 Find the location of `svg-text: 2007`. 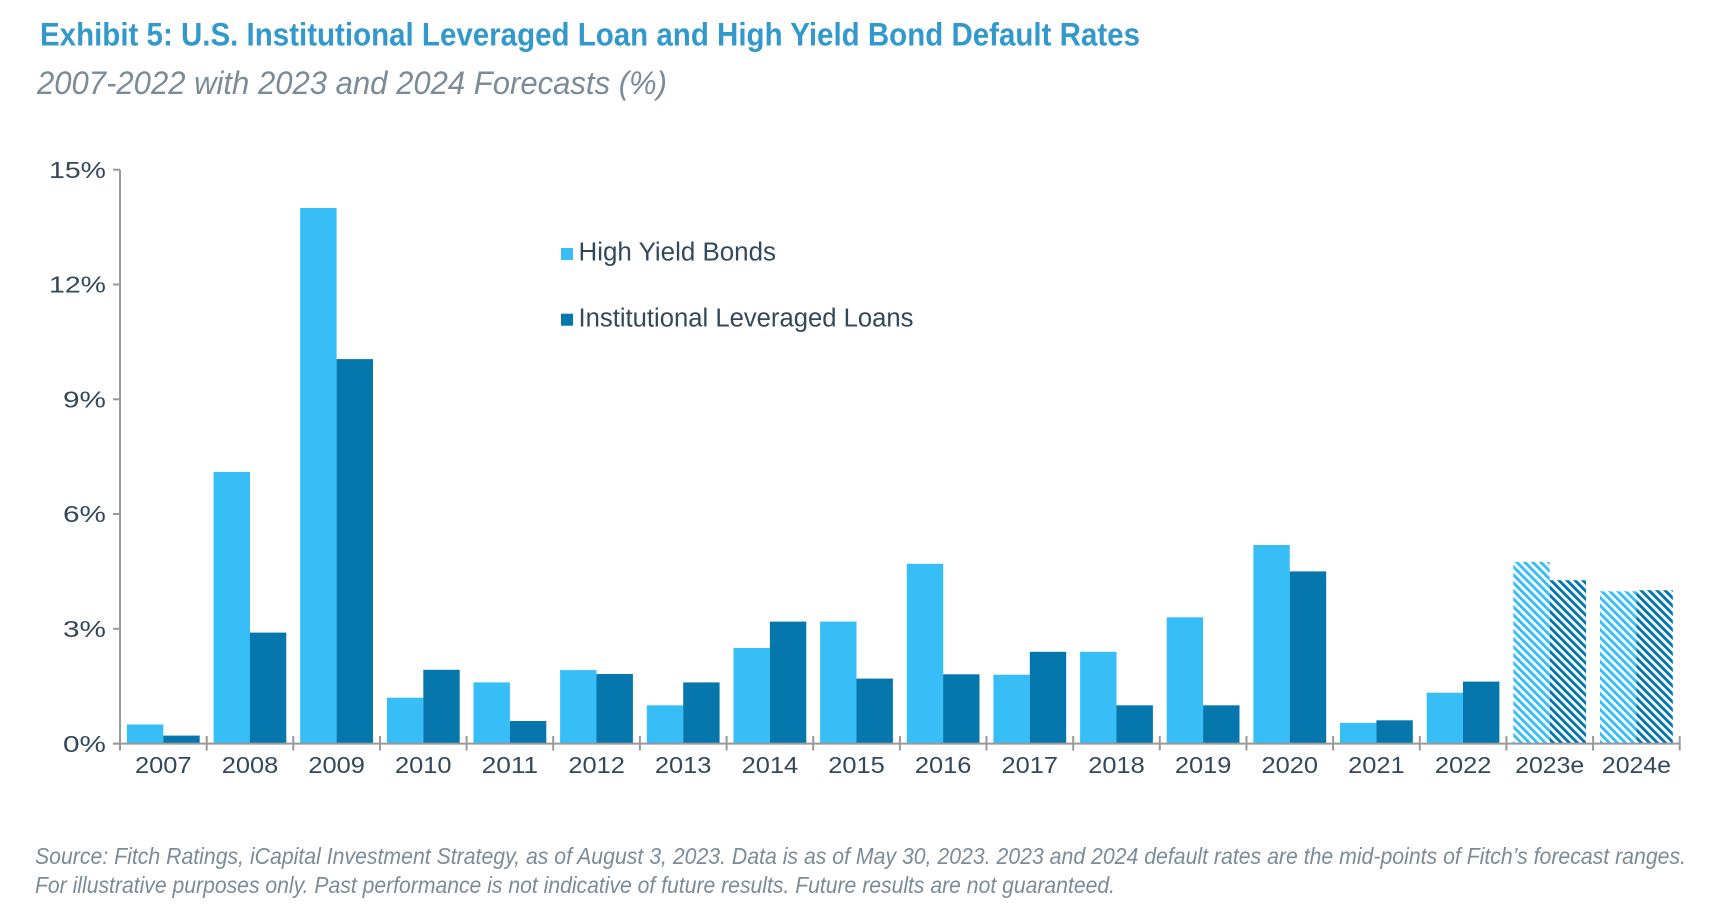

svg-text: 2007 is located at coordinates (163, 765).